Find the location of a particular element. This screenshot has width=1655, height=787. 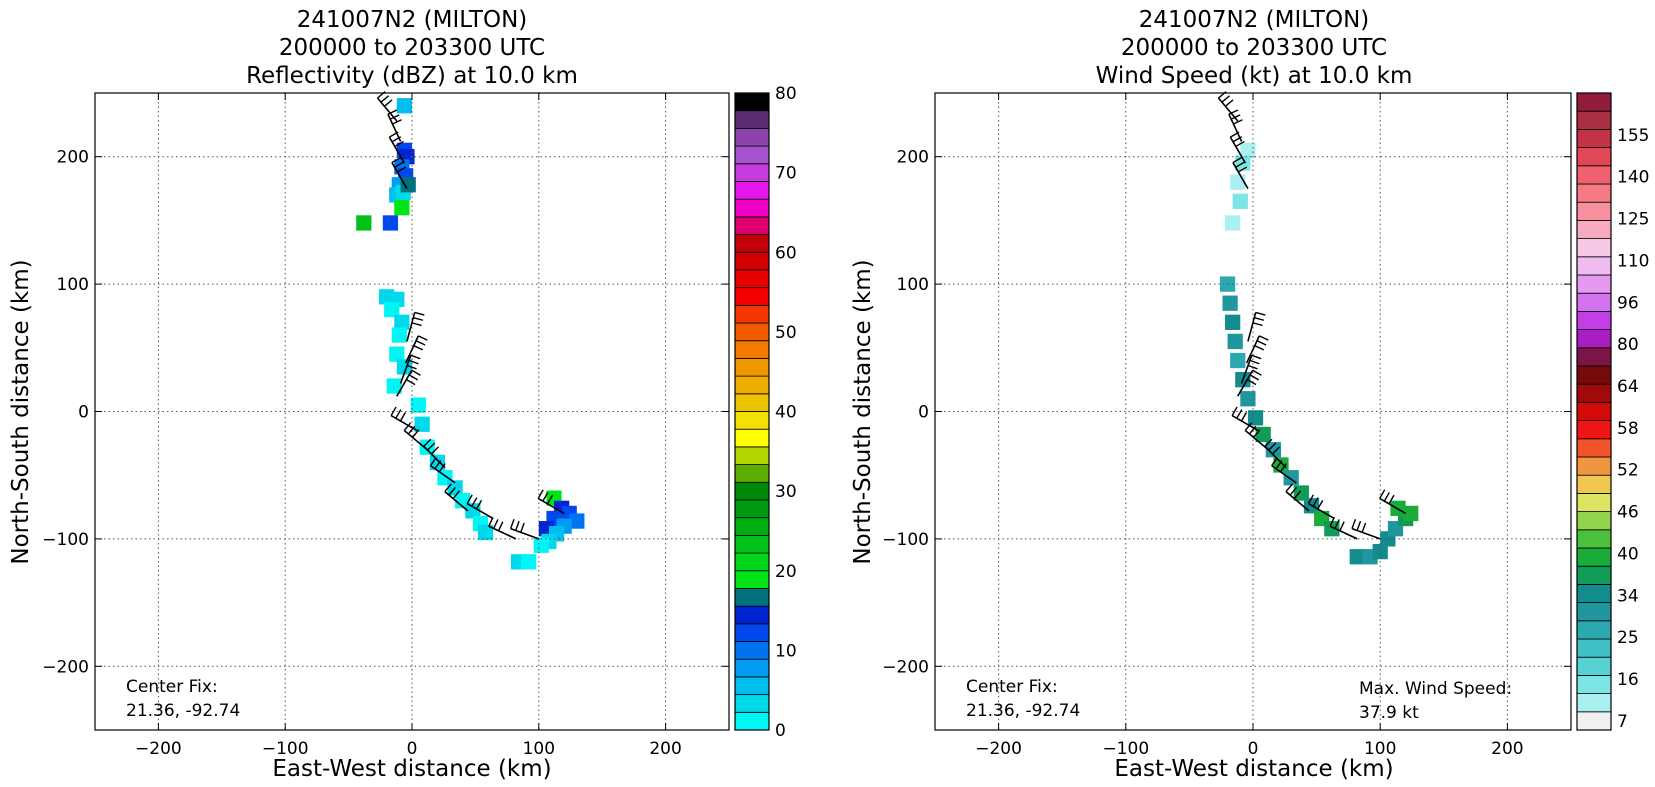

colorbar-tick-label: 155 is located at coordinates (1633, 136).